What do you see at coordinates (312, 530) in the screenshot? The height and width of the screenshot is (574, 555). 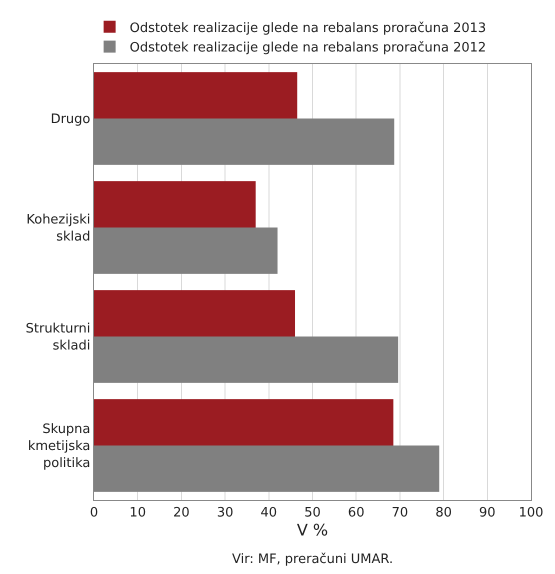 I see `x-axis-title: V %` at bounding box center [312, 530].